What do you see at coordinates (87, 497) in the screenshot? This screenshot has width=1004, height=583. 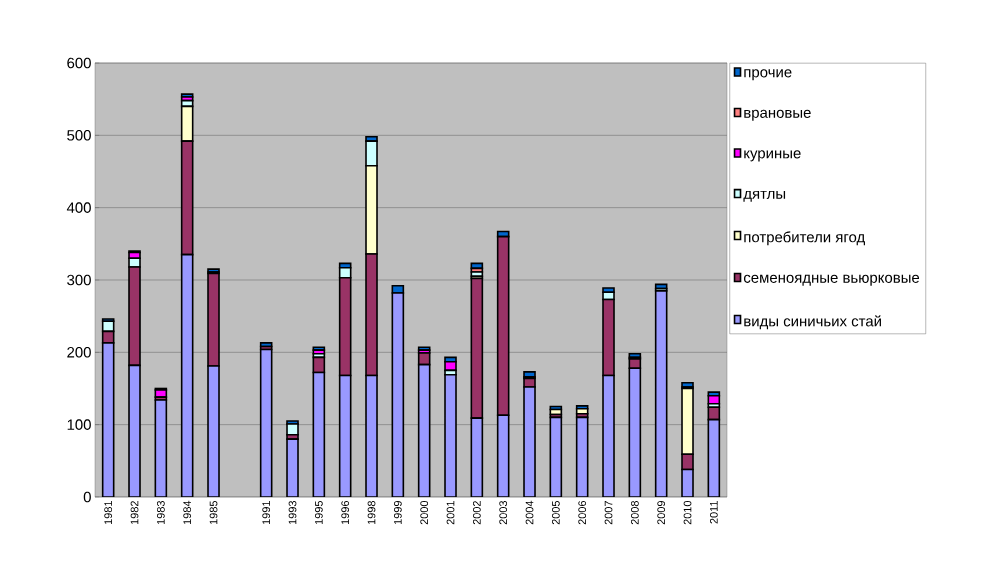 I see `y-tick-label: 0` at bounding box center [87, 497].